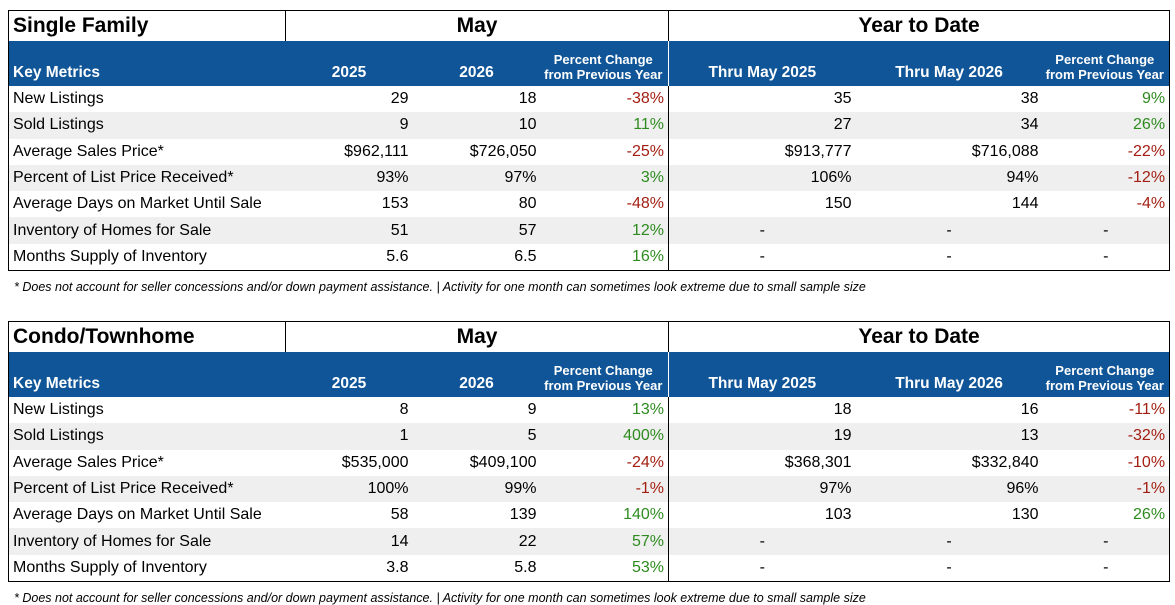 This screenshot has width=1175, height=605. Describe the element at coordinates (1106, 178) in the screenshot. I see `metric-value: -12%` at that location.